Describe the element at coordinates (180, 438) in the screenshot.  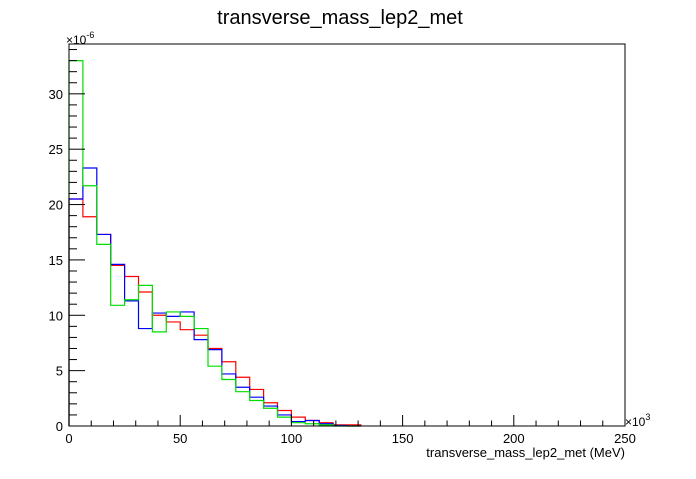
I see `x-tick-label: 50` at that location.